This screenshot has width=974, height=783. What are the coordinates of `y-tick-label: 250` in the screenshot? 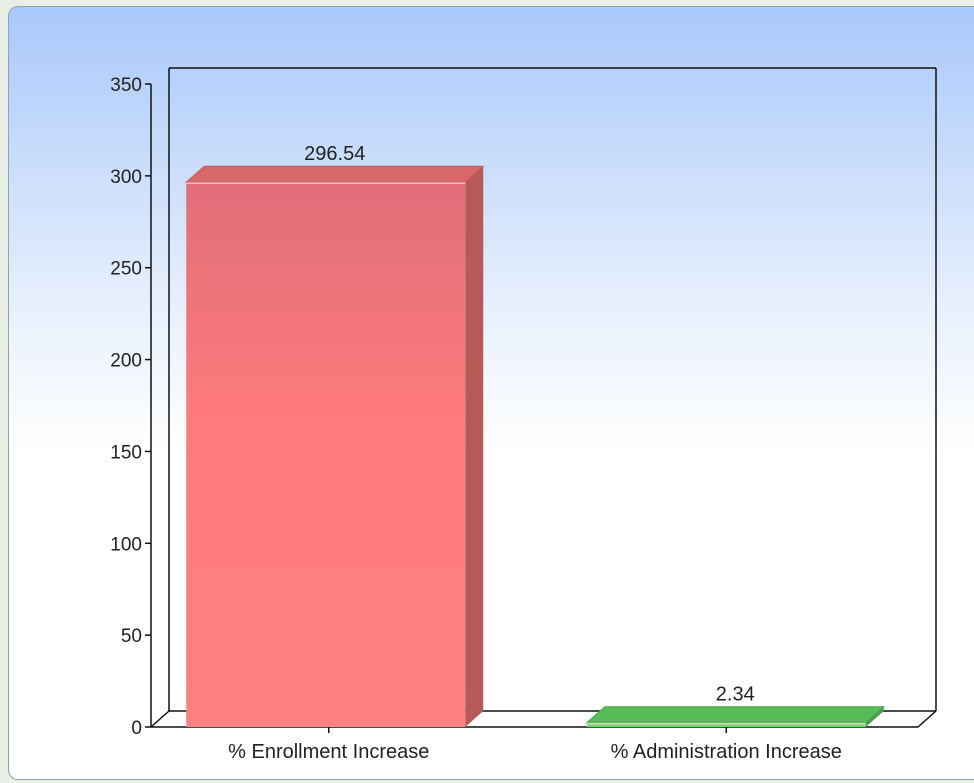 It's located at (126, 269).